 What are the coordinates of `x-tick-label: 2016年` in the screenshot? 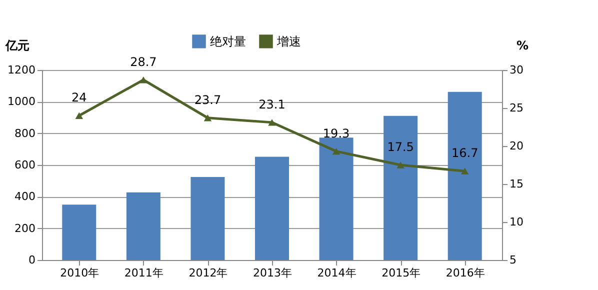 It's located at (465, 273).